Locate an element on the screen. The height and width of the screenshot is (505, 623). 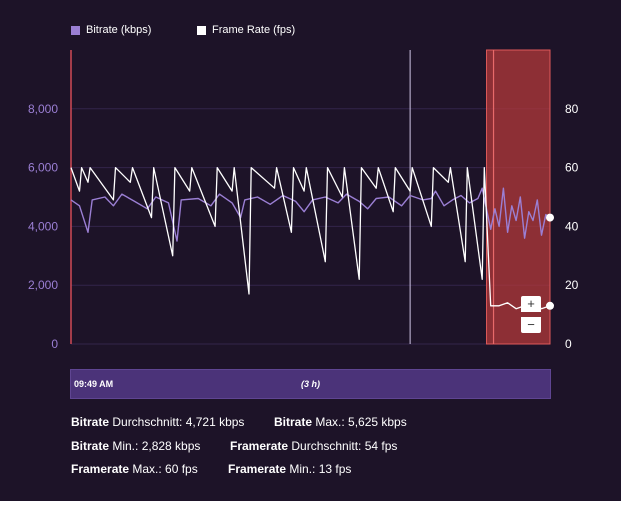
stat-framerate-avg: Framerate Durchschnitt: 54 fps is located at coordinates (313, 446).